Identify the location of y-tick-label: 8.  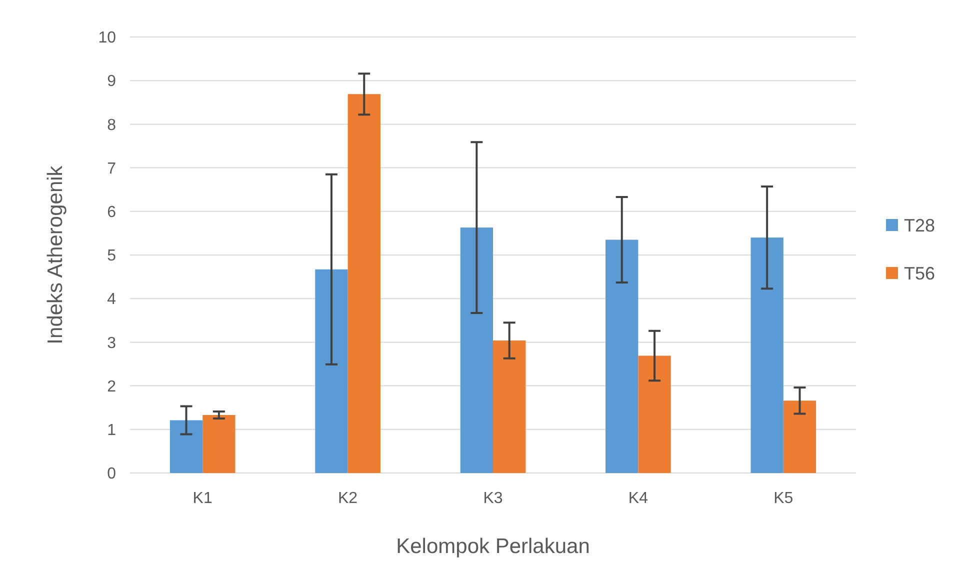
(111, 125).